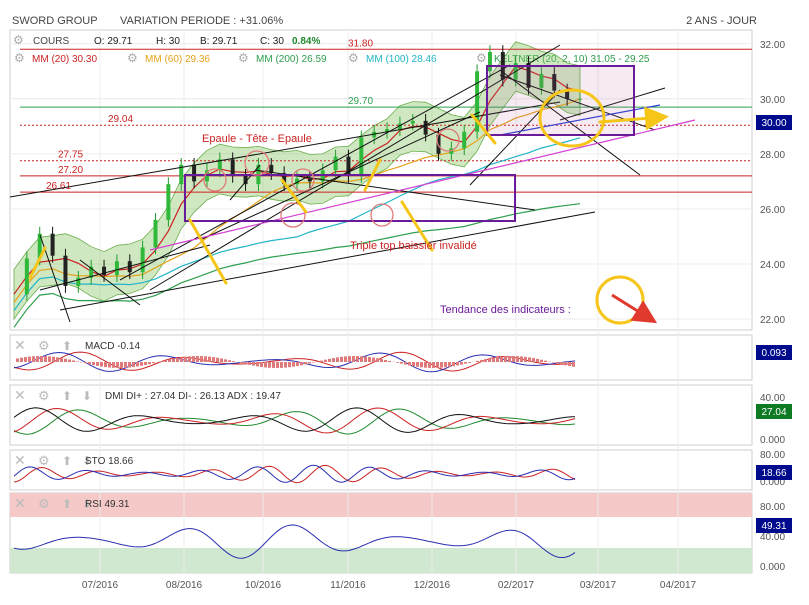 Image resolution: width=809 pixels, height=605 pixels. What do you see at coordinates (360, 43) in the screenshot?
I see `level-label: 31.80` at bounding box center [360, 43].